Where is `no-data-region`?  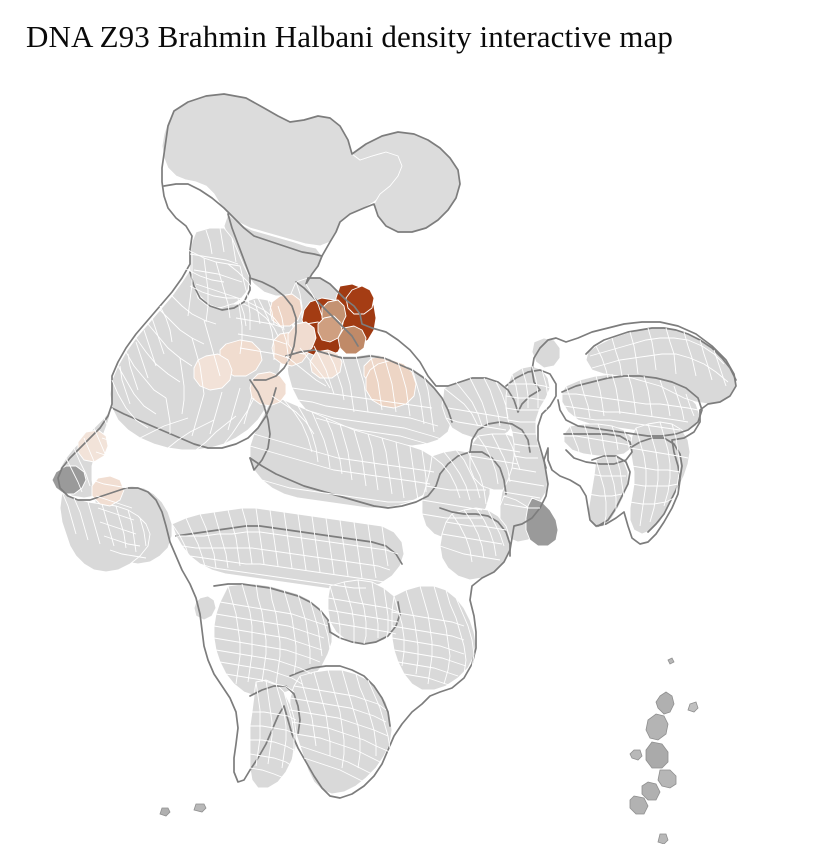
no-data-region is located at coordinates (542, 522).